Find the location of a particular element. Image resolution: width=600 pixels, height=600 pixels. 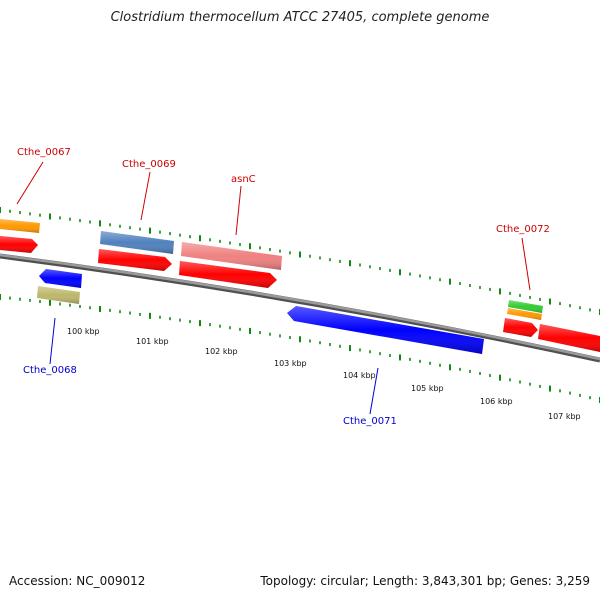

feature-cthe-0068-cds is located at coordinates (59, 286).